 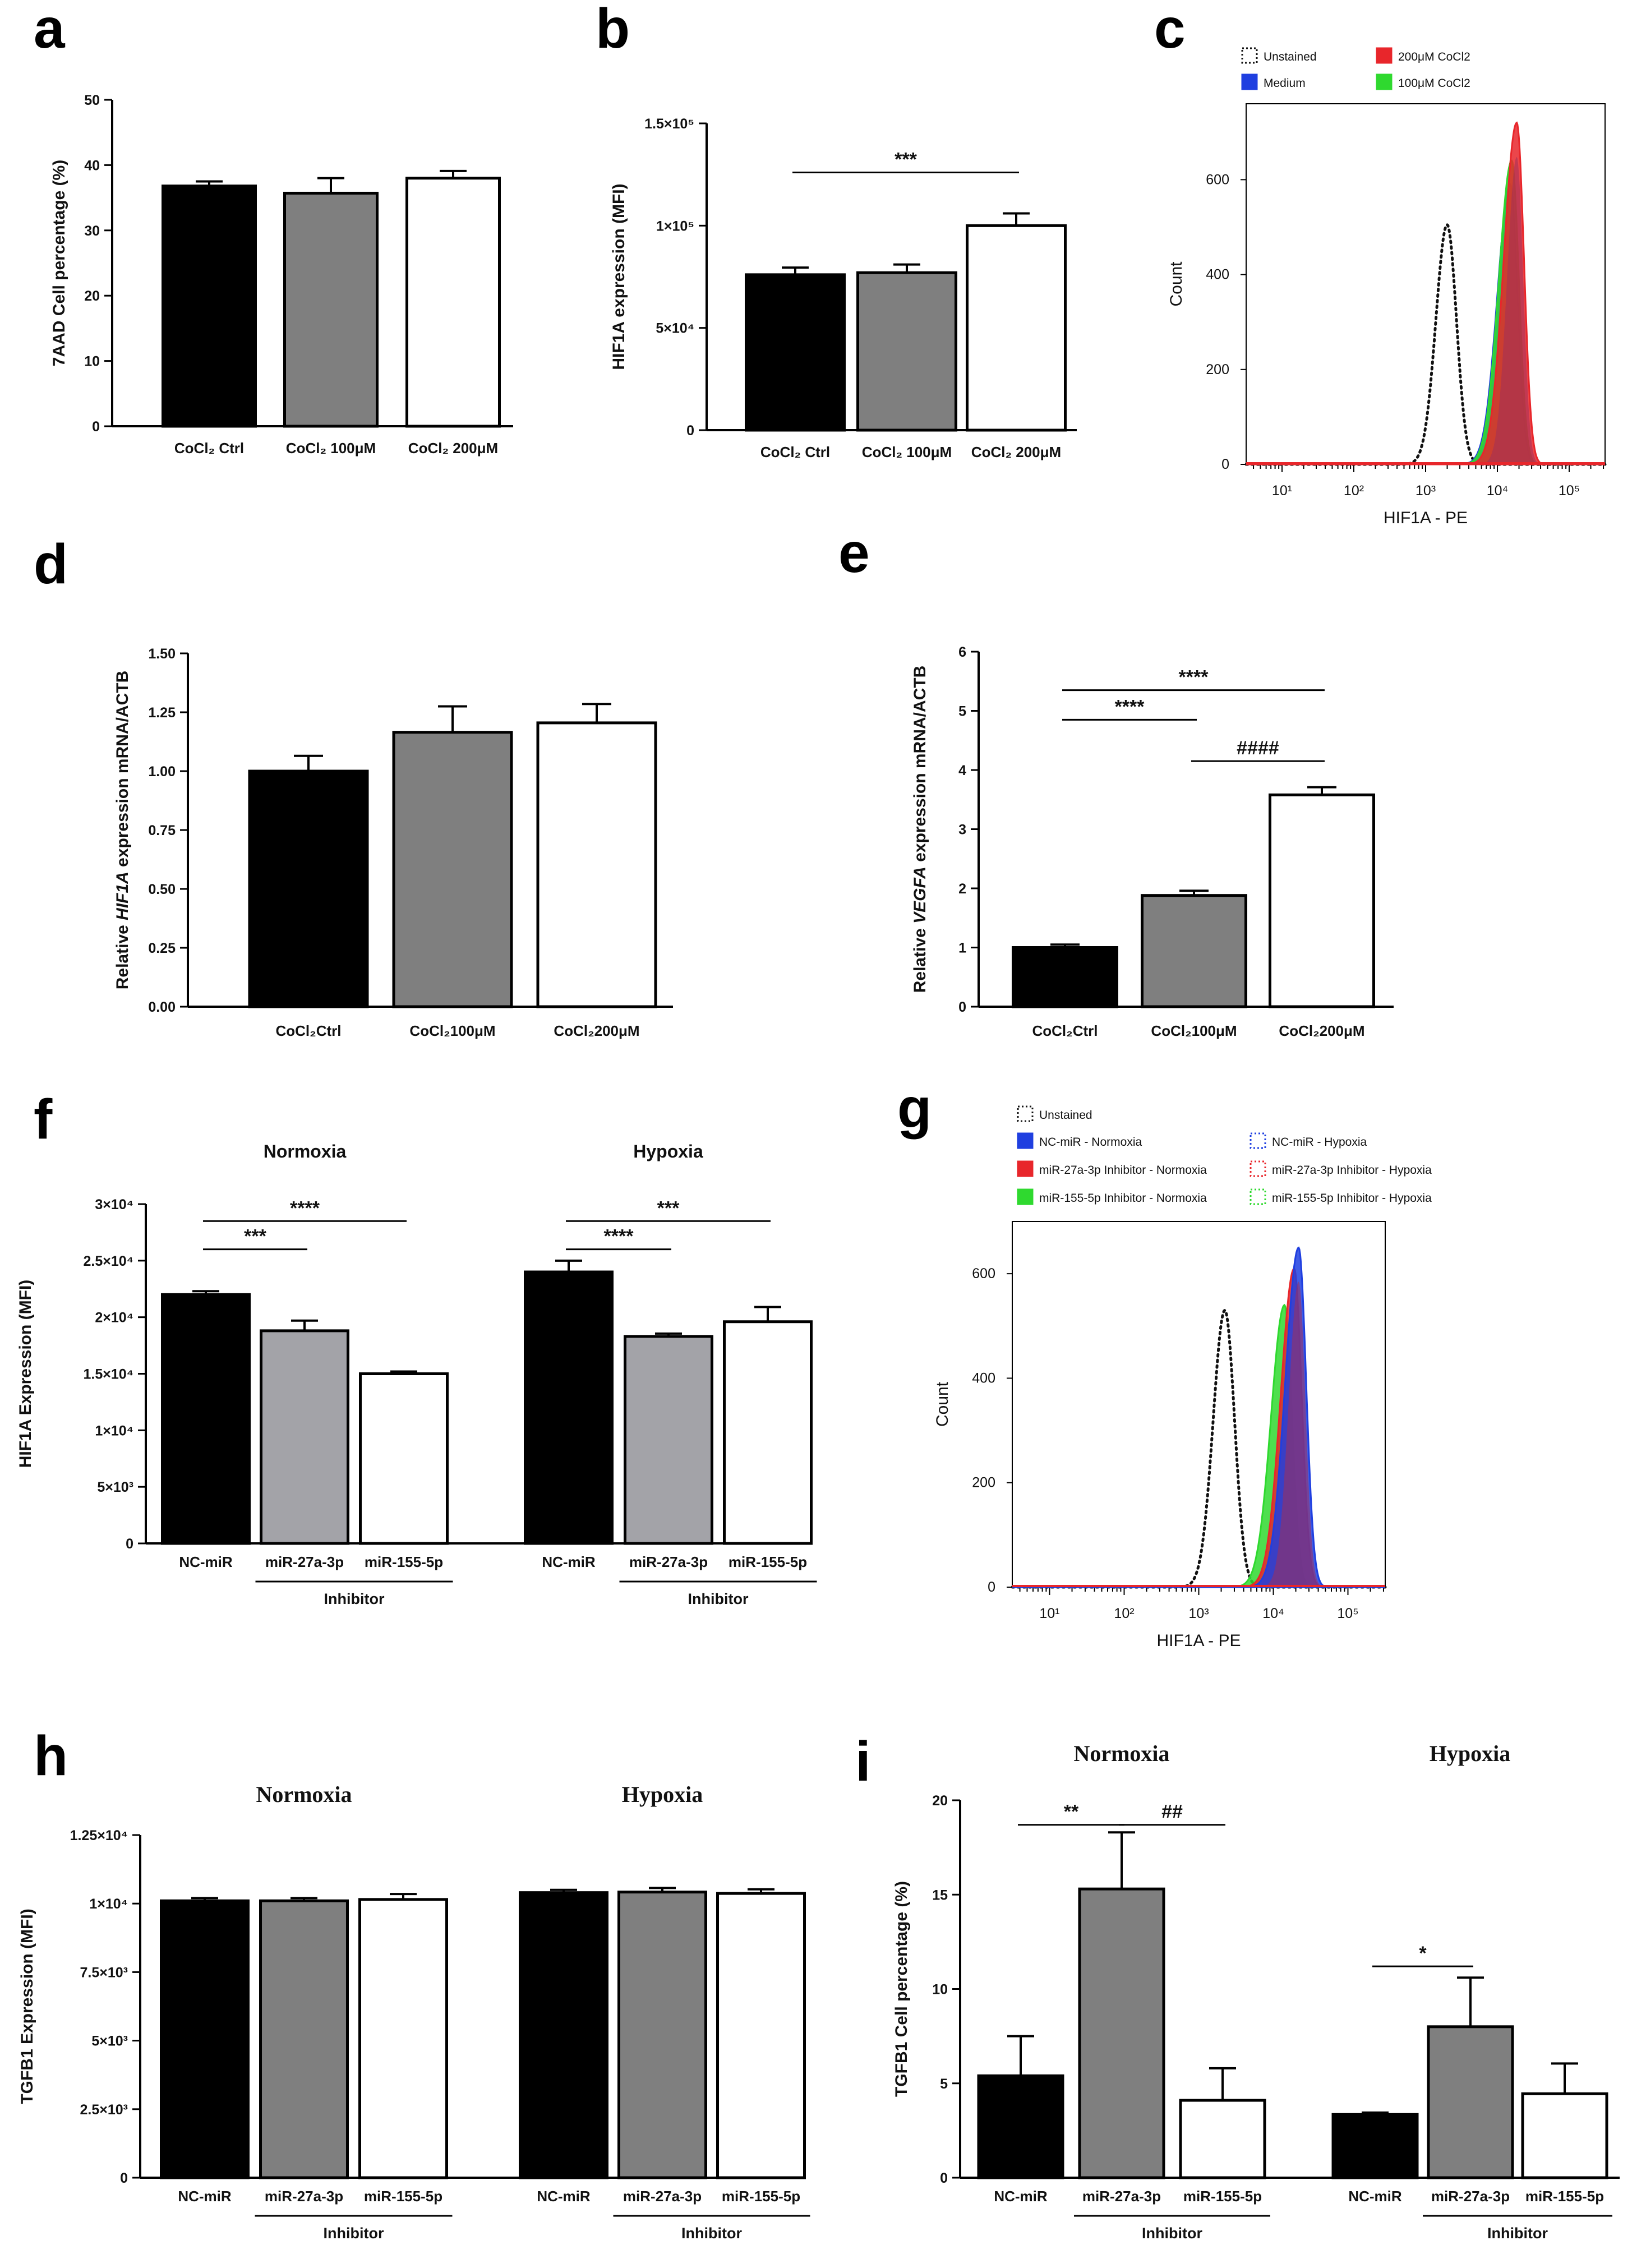 I want to click on x-category-label: CoCl₂ 100μM, so click(x=331, y=448).